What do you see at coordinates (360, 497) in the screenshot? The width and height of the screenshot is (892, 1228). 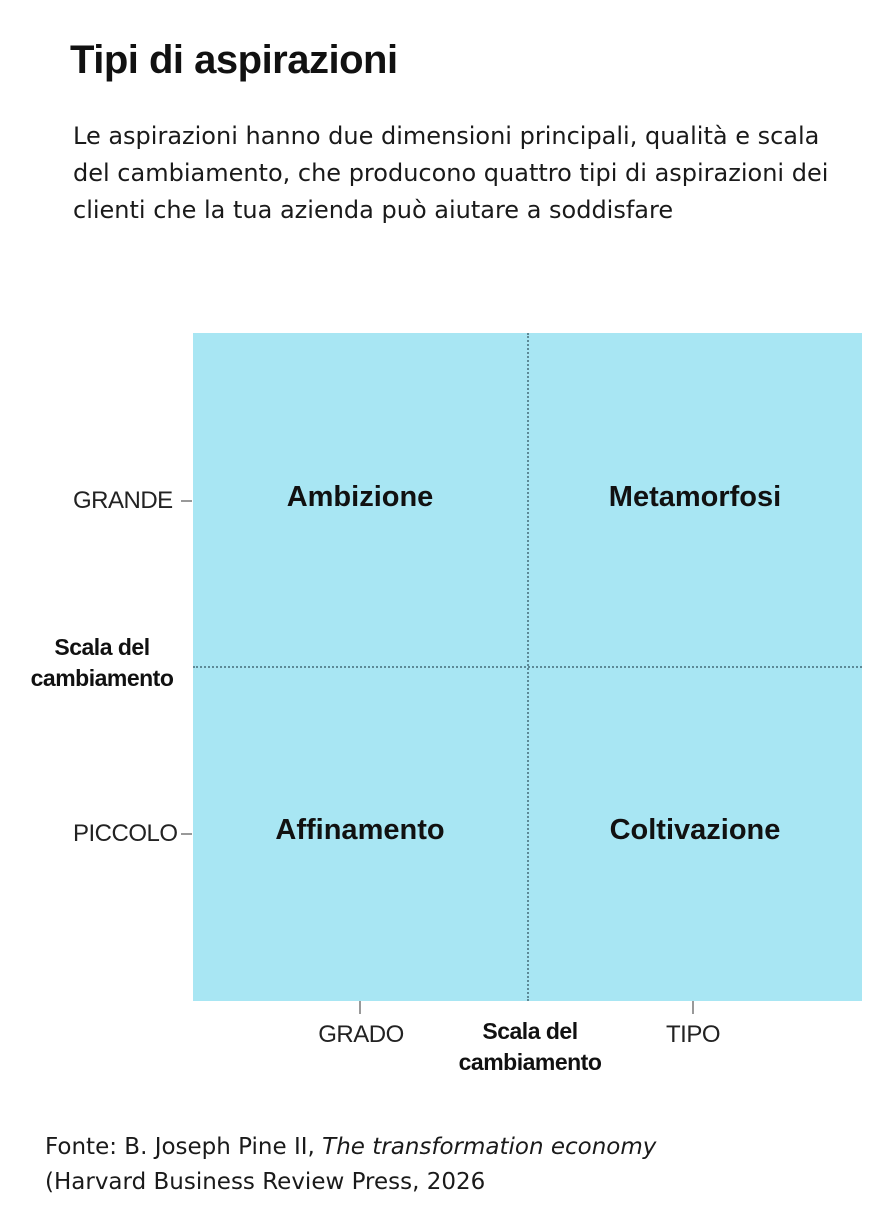 I see `quadrant-top-left: Ambizione` at bounding box center [360, 497].